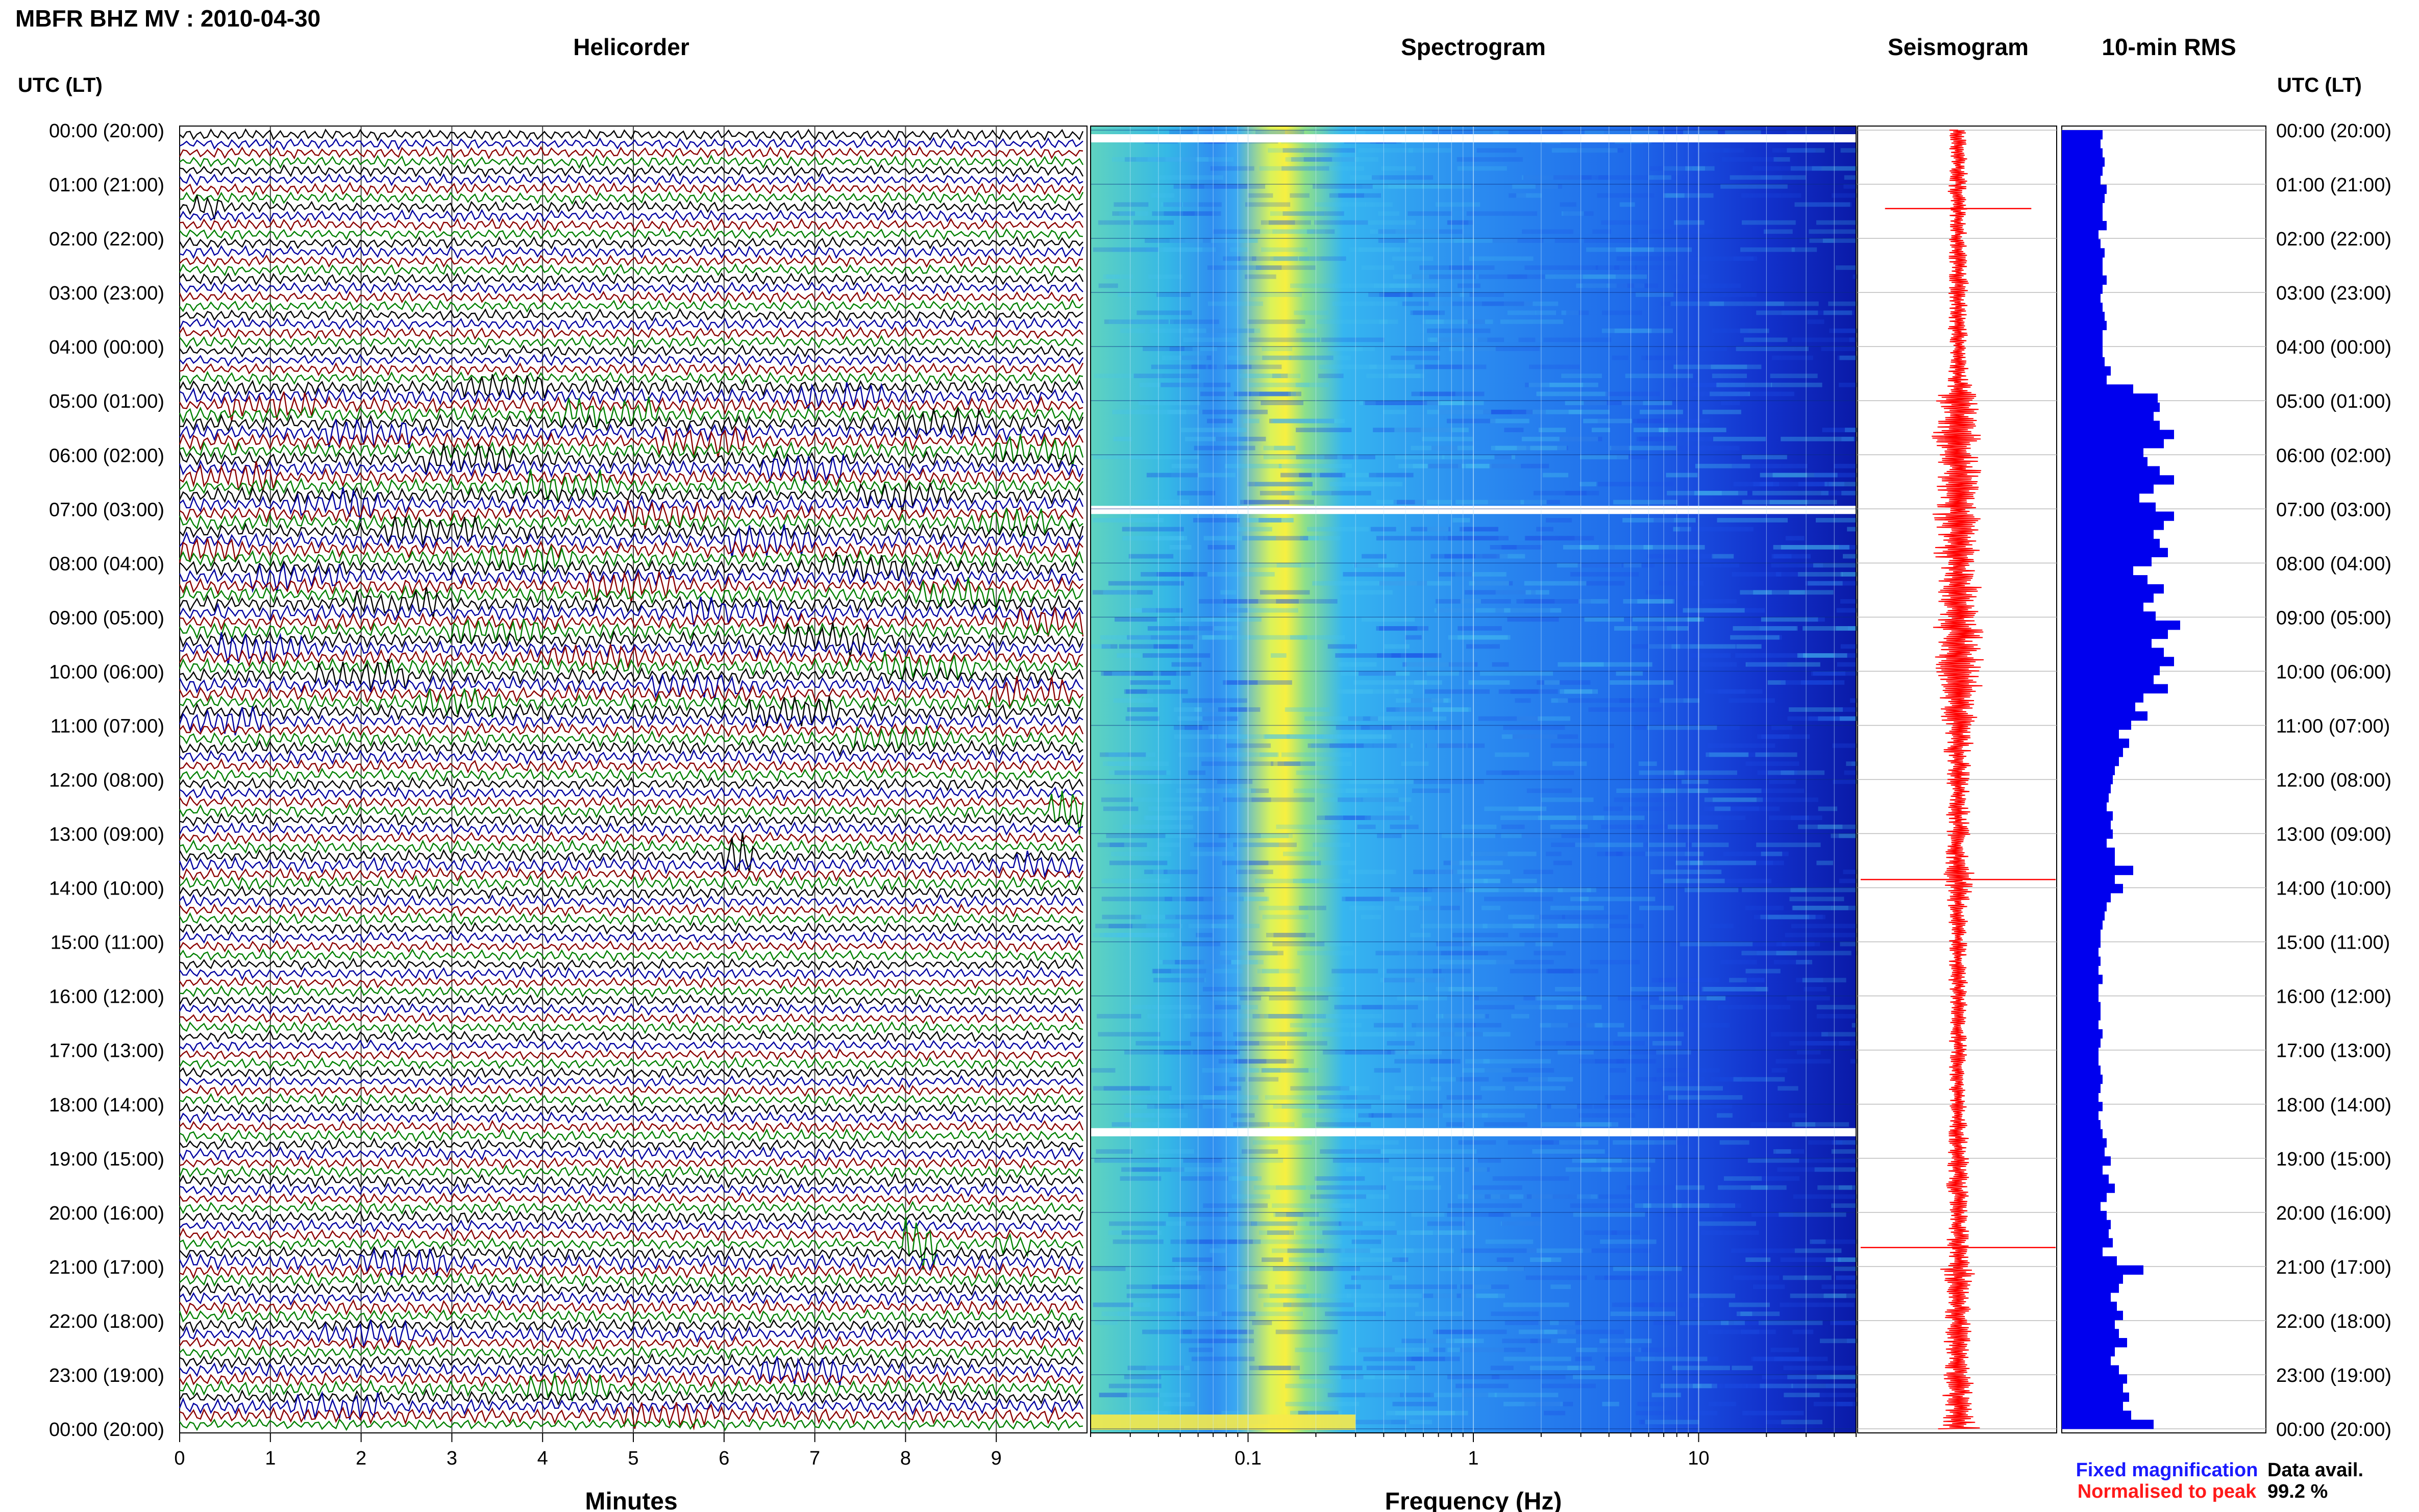 Image resolution: width=2419 pixels, height=1512 pixels. What do you see at coordinates (106, 239) in the screenshot?
I see `hour-tick-label-left: 02:00 (22:00)` at bounding box center [106, 239].